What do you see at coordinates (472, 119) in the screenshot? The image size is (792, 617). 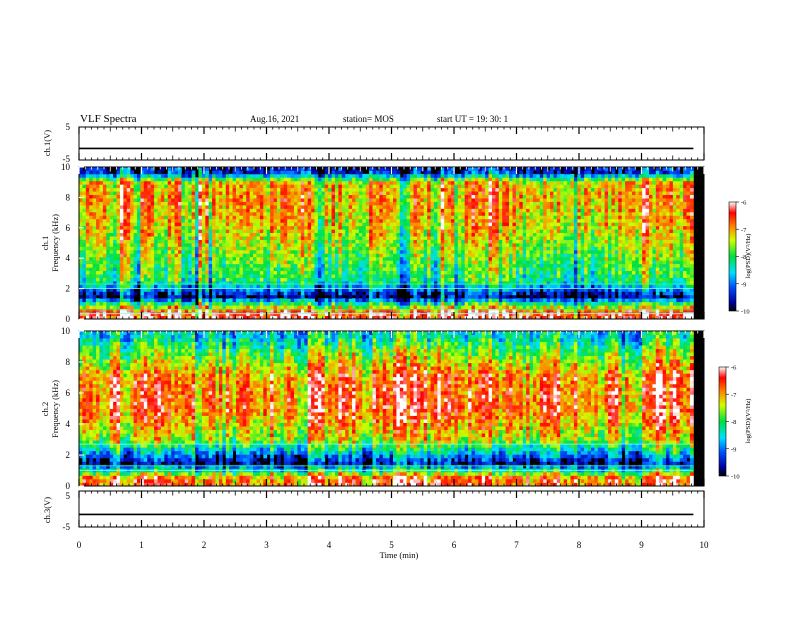 I see `header-start-time: start UT = 19: 30: 1` at bounding box center [472, 119].